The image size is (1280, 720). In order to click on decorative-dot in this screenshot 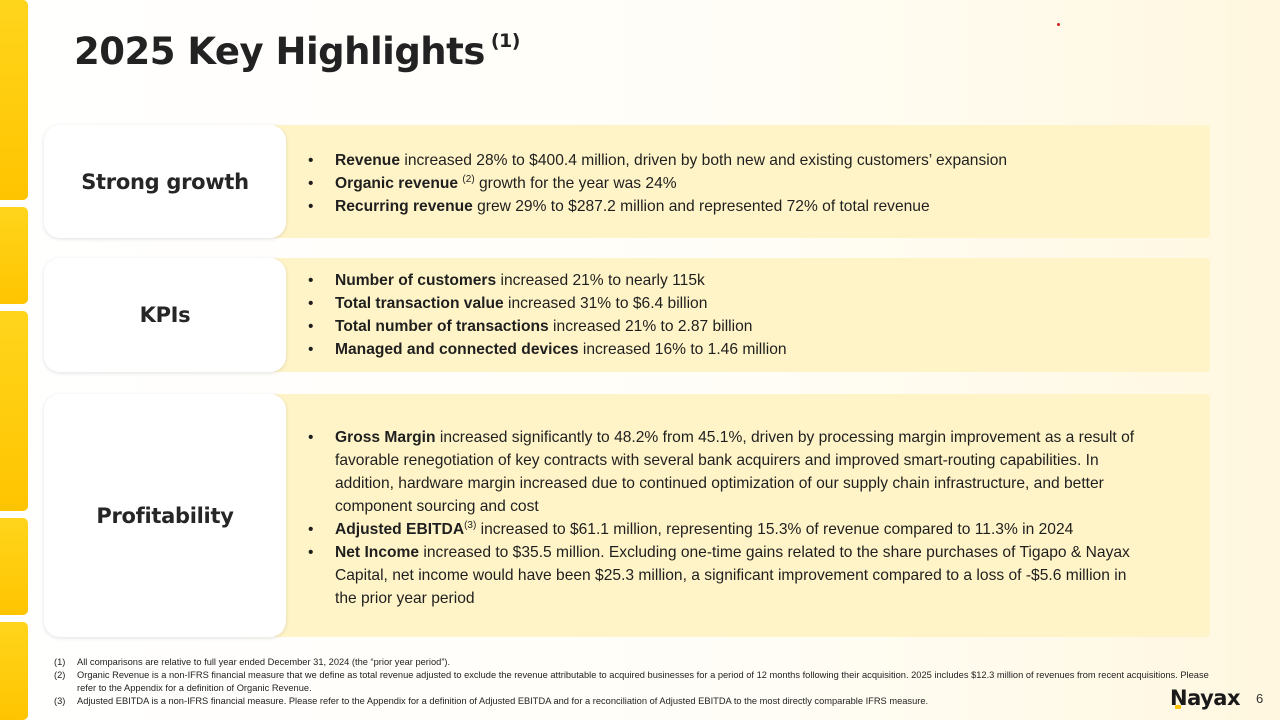, I will do `click(1058, 24)`.